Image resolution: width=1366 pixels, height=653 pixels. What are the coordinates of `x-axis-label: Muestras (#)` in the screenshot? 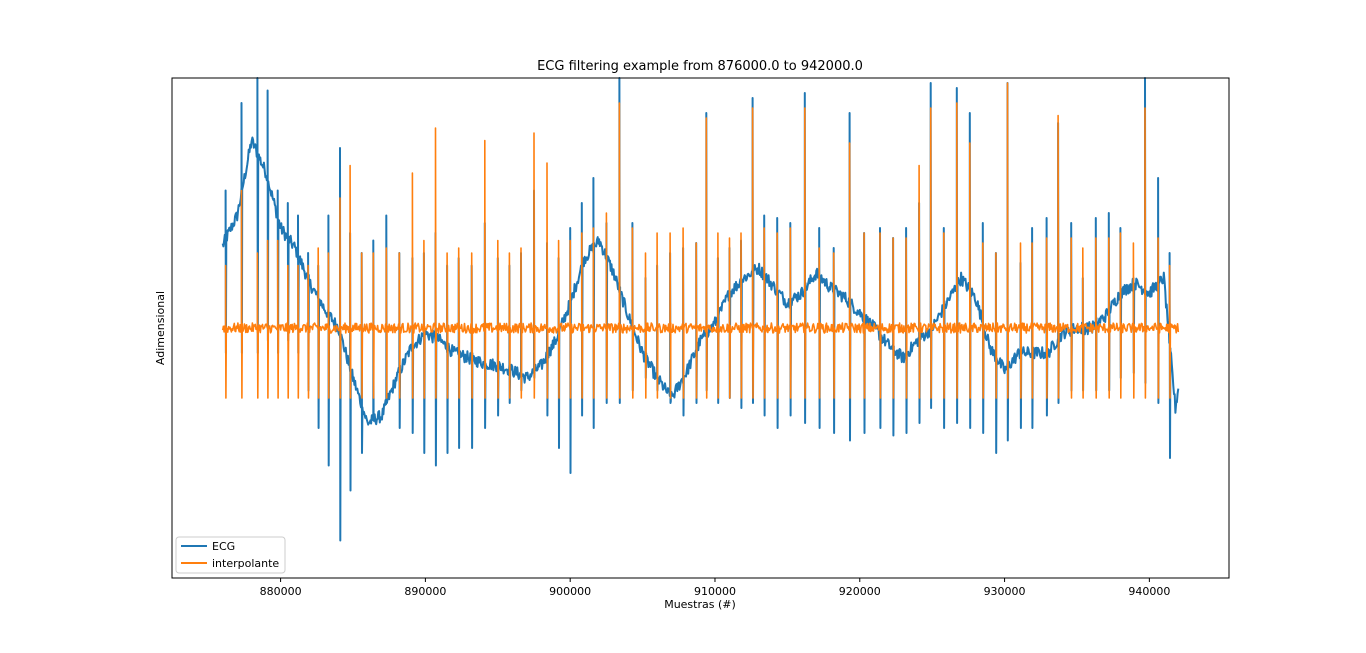 It's located at (700, 604).